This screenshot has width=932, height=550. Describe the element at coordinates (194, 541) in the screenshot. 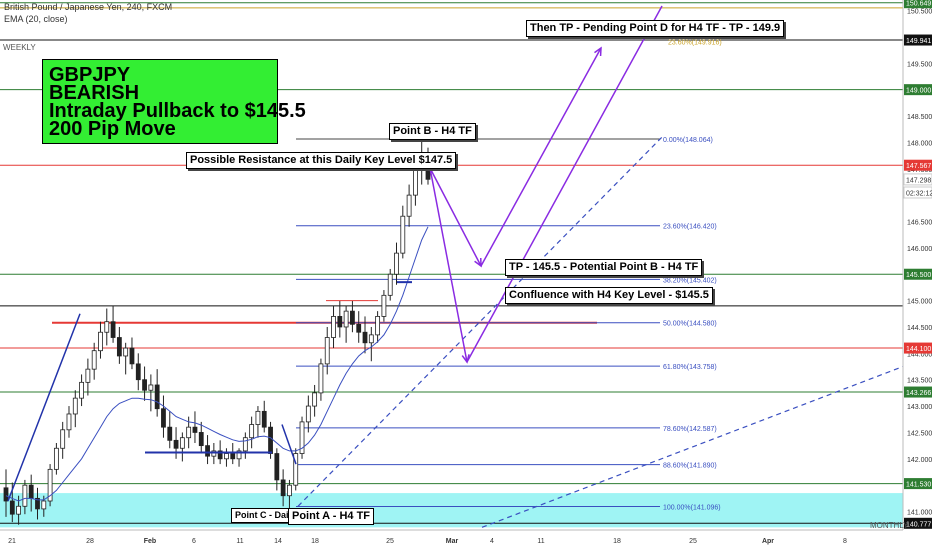

I see `time-tick-label: 6` at that location.